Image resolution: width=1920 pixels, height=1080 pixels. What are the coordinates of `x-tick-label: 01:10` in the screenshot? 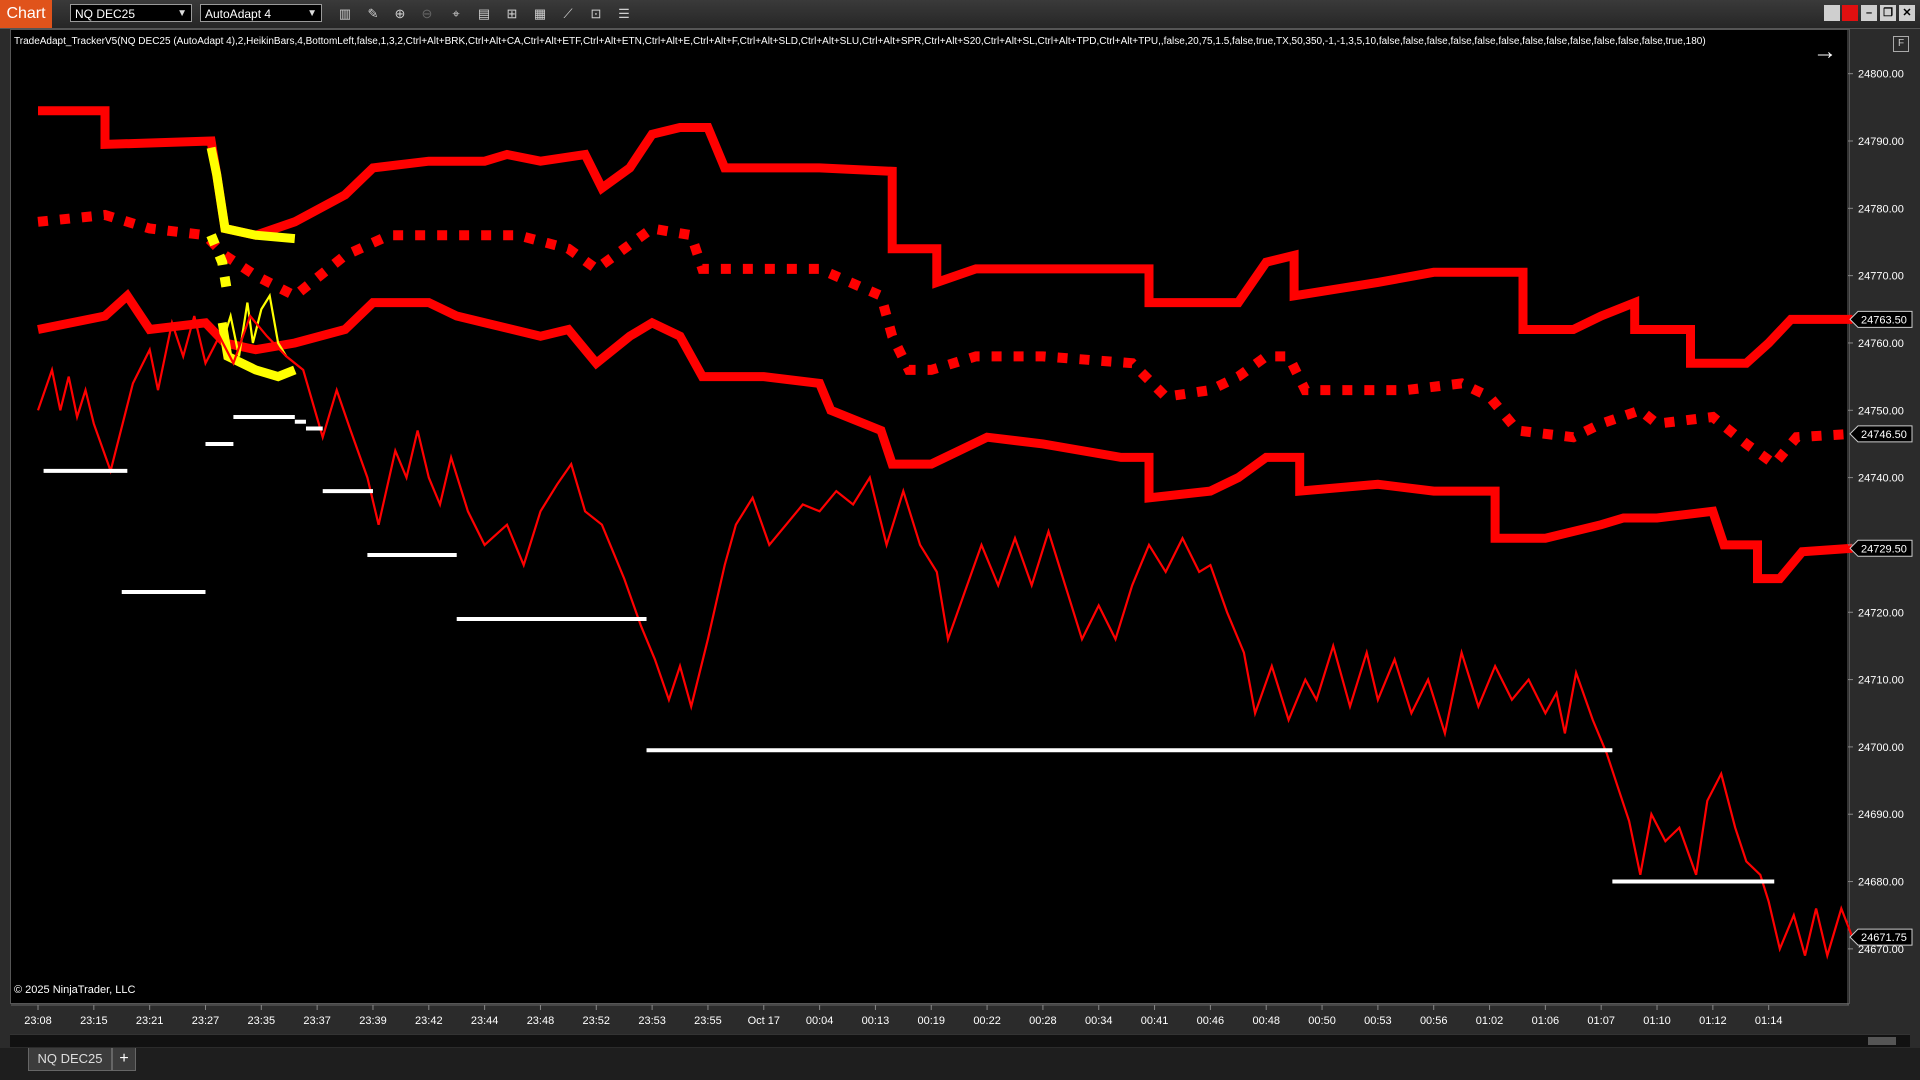 It's located at (1657, 1021).